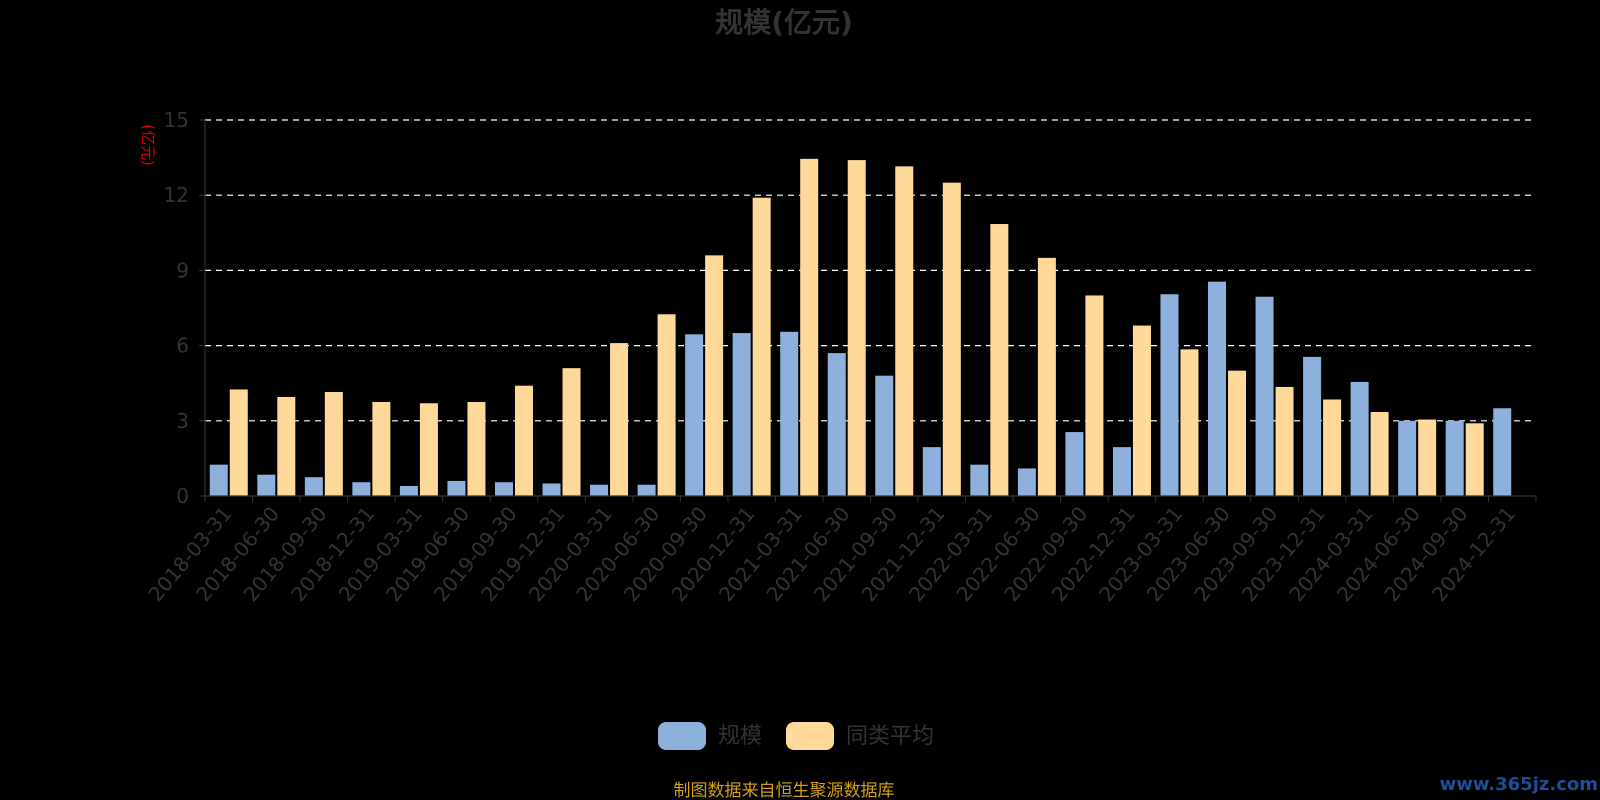  I want to click on legend-label-0: 规模, so click(740, 736).